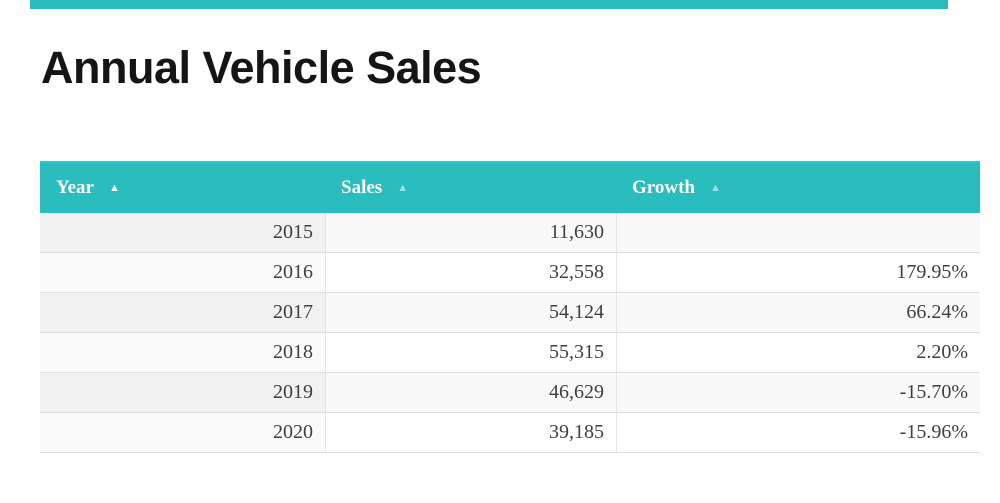  What do you see at coordinates (470, 272) in the screenshot?
I see `cell-sales: 32,558` at bounding box center [470, 272].